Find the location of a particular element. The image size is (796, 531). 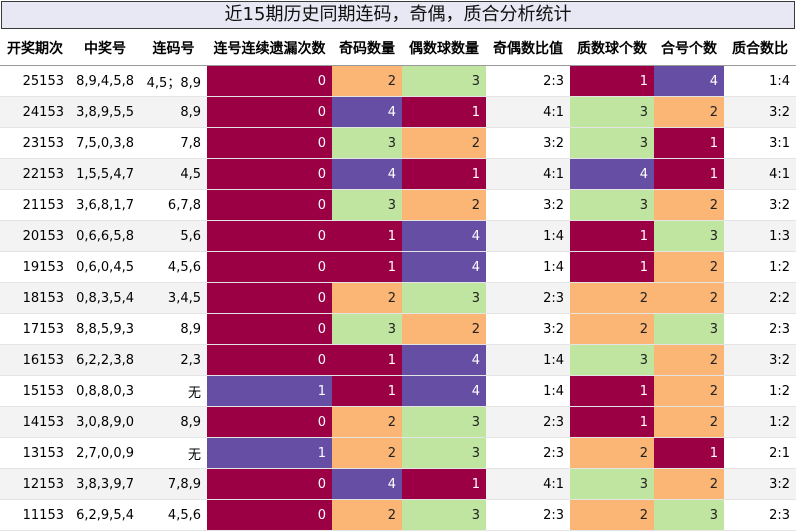

numbers-cell: 0,6,0,4,5 is located at coordinates (105, 267).